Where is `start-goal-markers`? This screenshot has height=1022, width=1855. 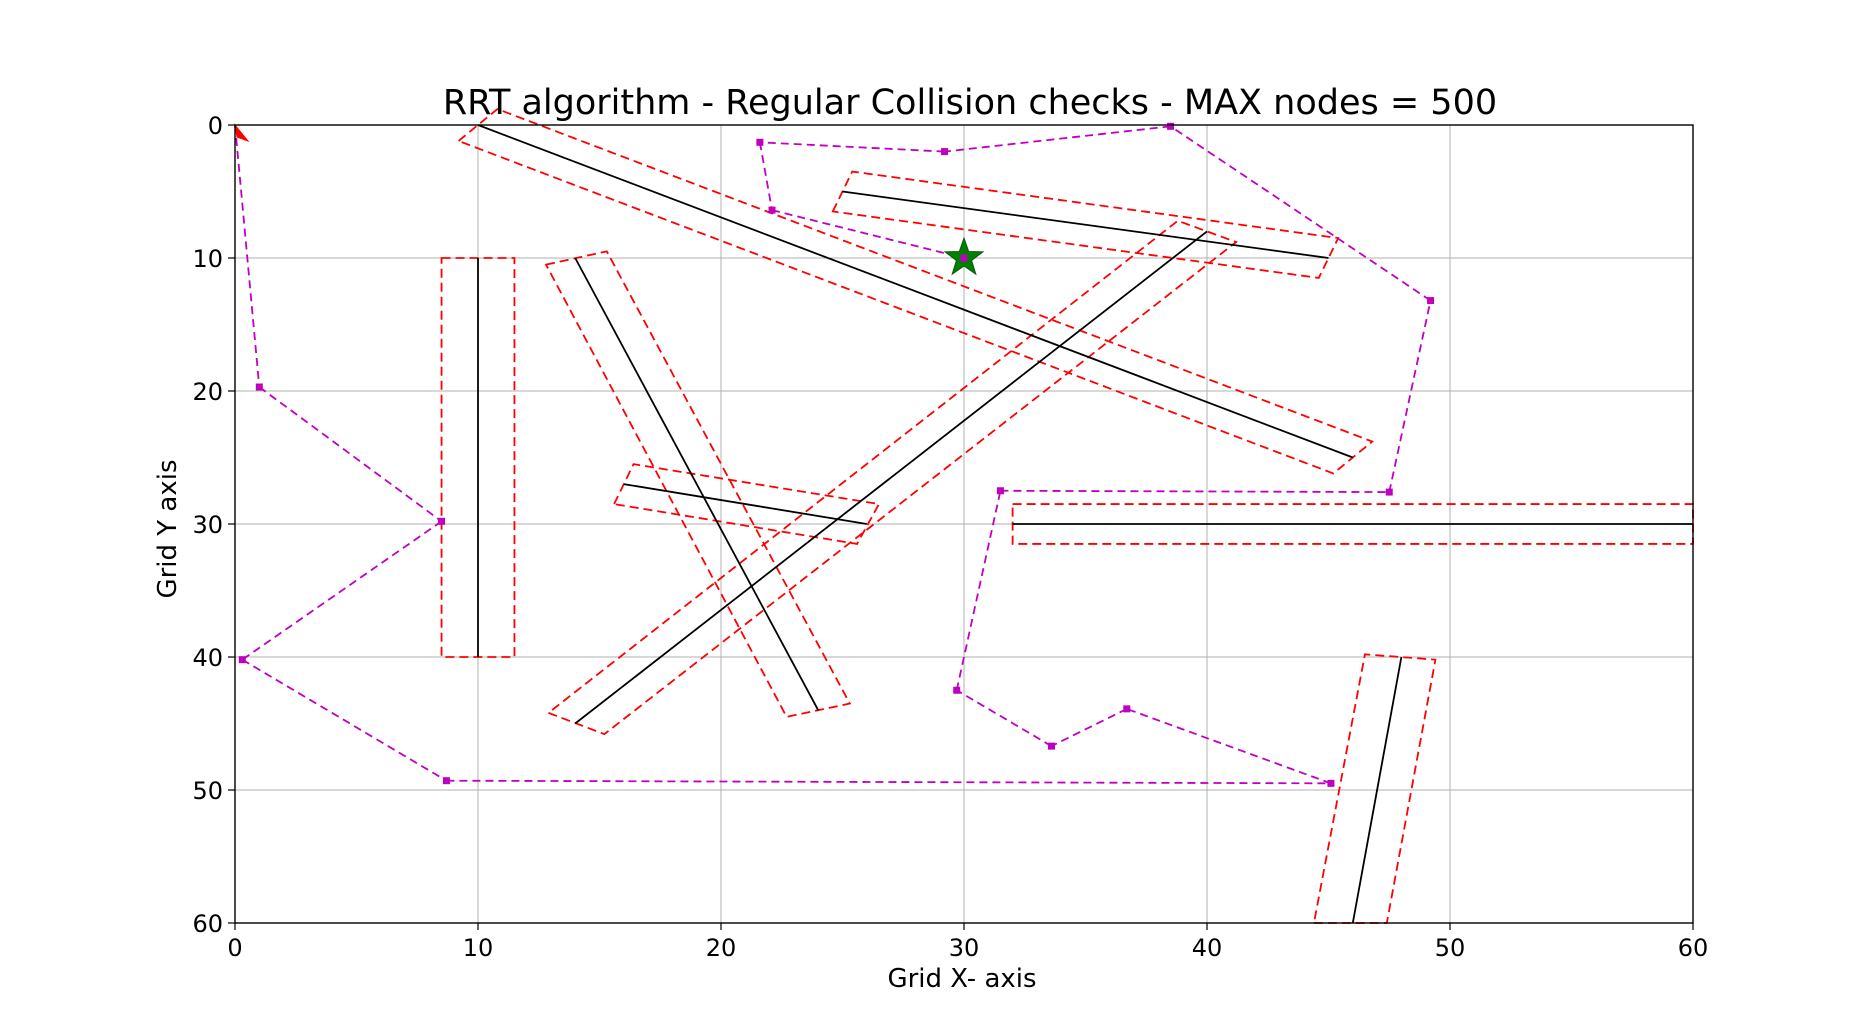
start-goal-markers is located at coordinates (609, 199).